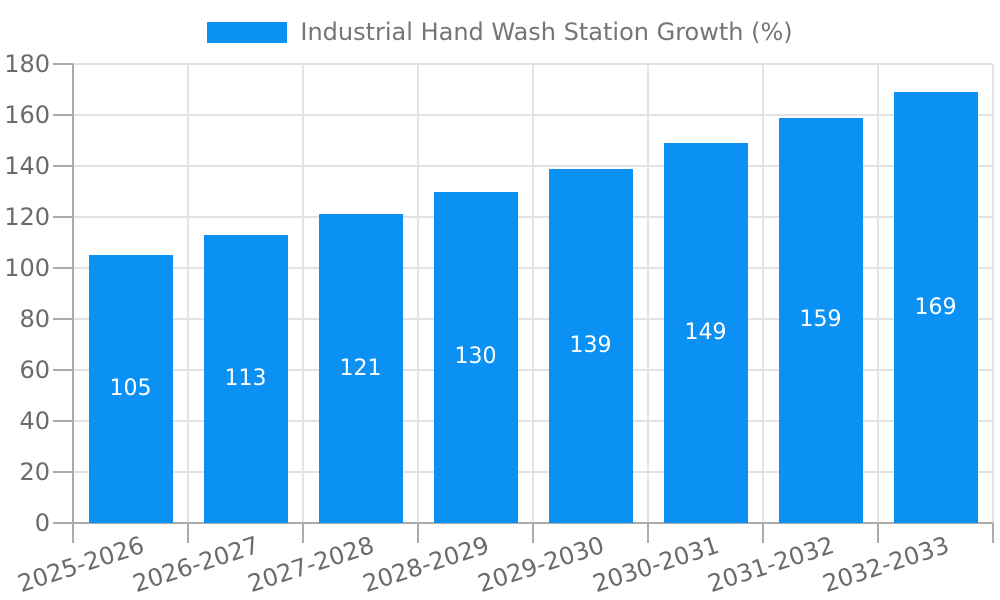 The image size is (1000, 600). What do you see at coordinates (34, 370) in the screenshot?
I see `y-axis-tick-label: 60` at bounding box center [34, 370].